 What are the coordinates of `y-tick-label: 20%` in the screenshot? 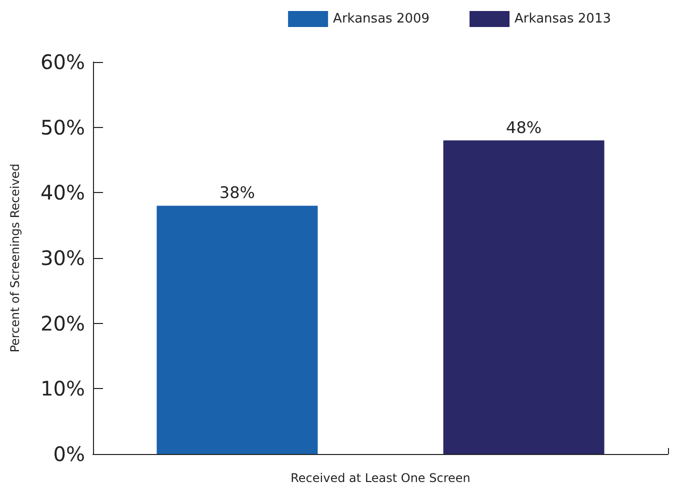 It's located at (62, 323).